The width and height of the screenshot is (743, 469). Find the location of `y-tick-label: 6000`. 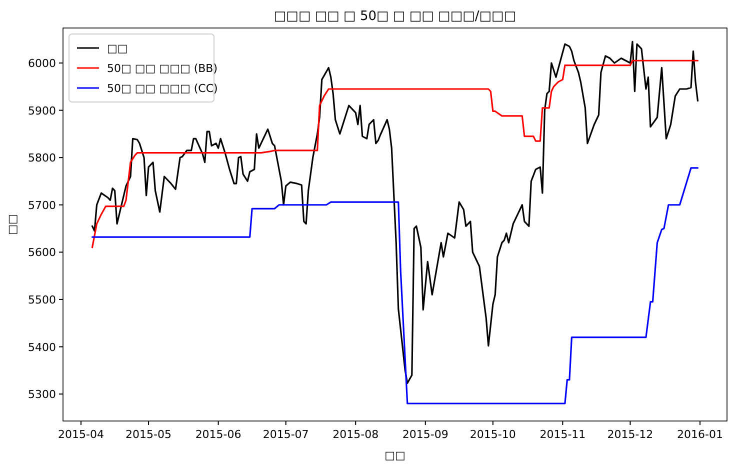

y-tick-label: 6000 is located at coordinates (42, 63).